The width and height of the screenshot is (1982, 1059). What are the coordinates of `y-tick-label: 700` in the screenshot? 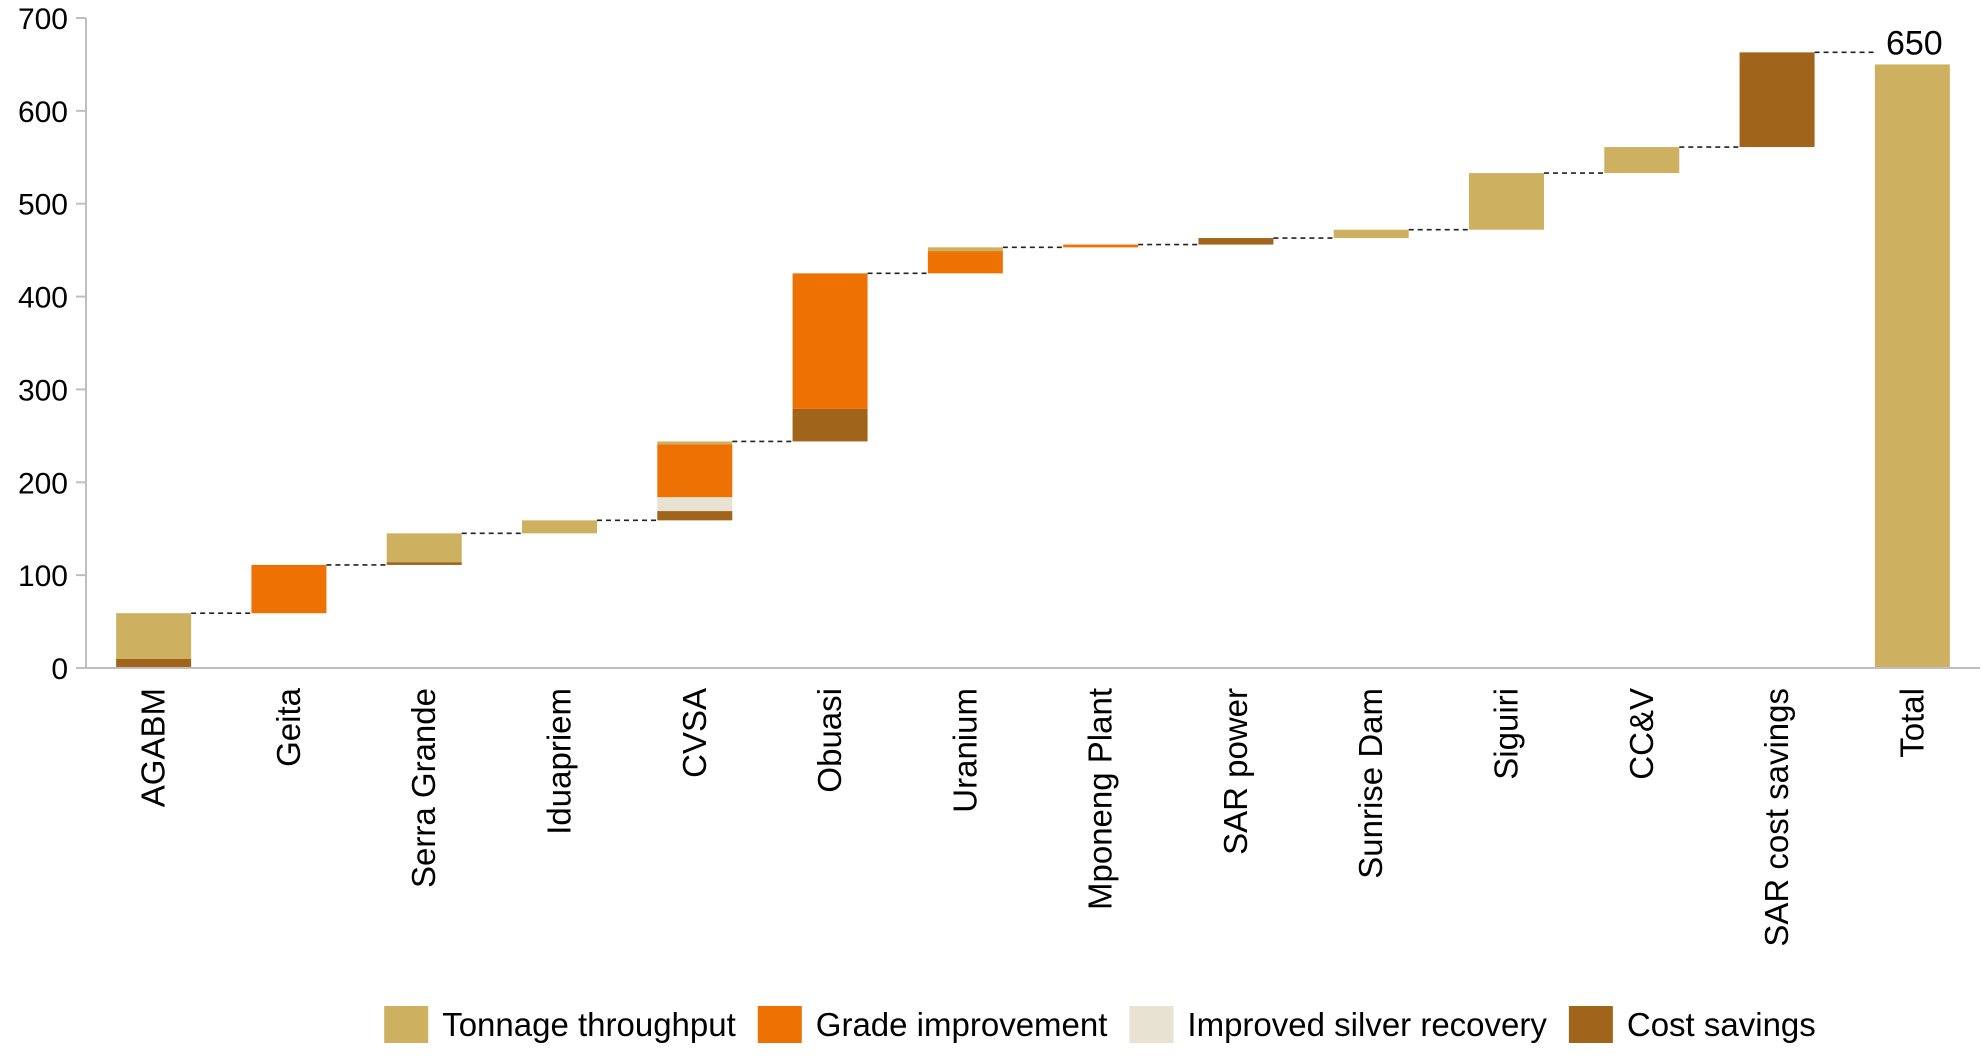 It's located at (43, 19).